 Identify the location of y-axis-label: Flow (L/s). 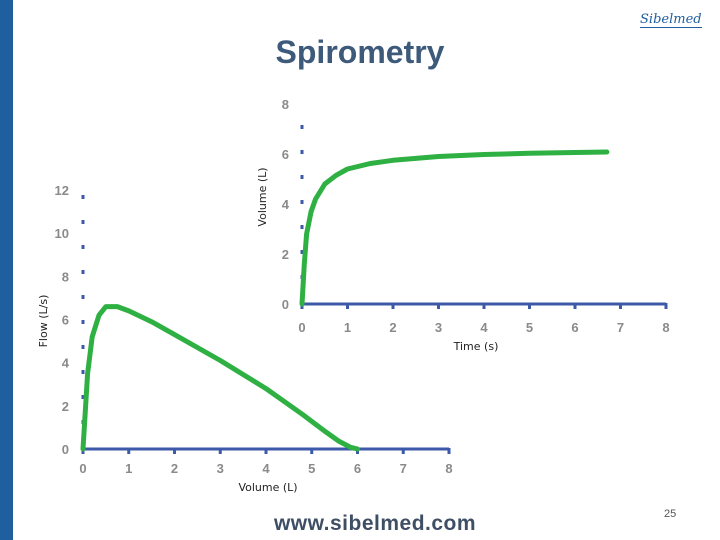
(43, 321).